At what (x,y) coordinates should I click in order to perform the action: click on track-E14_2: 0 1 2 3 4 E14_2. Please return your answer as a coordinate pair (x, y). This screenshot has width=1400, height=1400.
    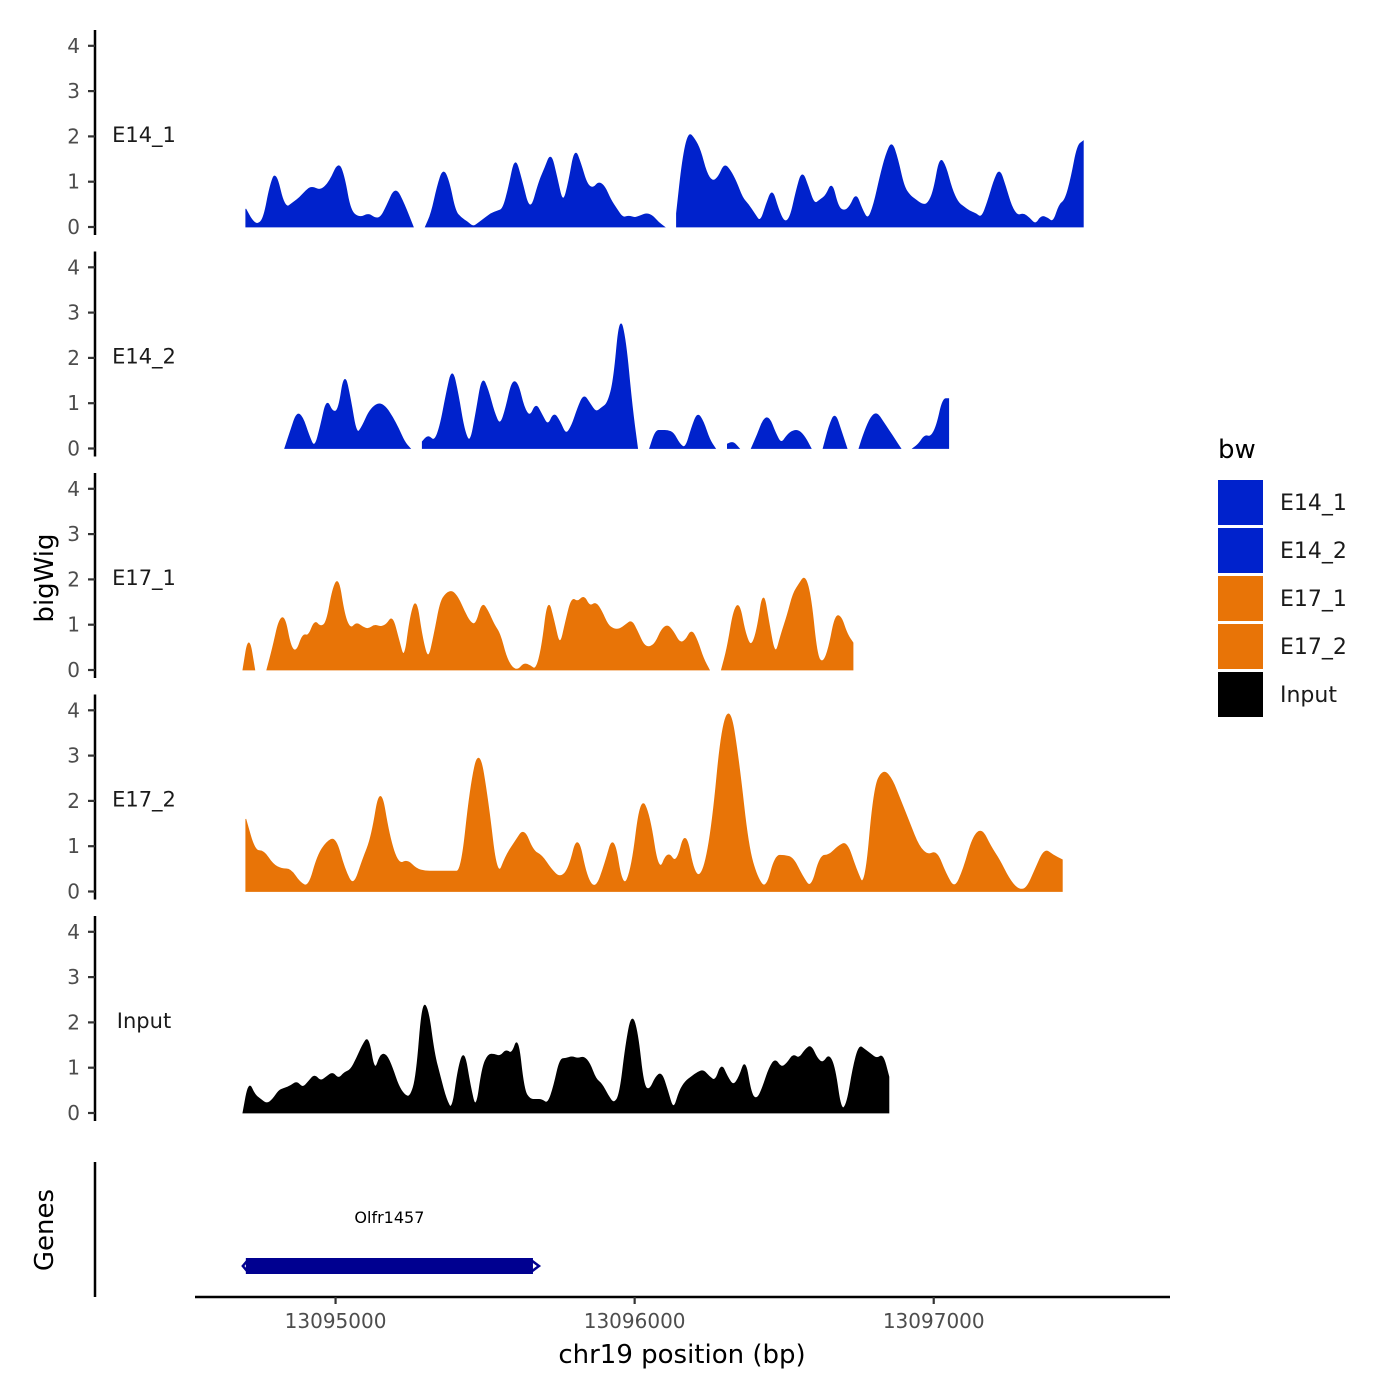
    Looking at the image, I should click on (508, 356).